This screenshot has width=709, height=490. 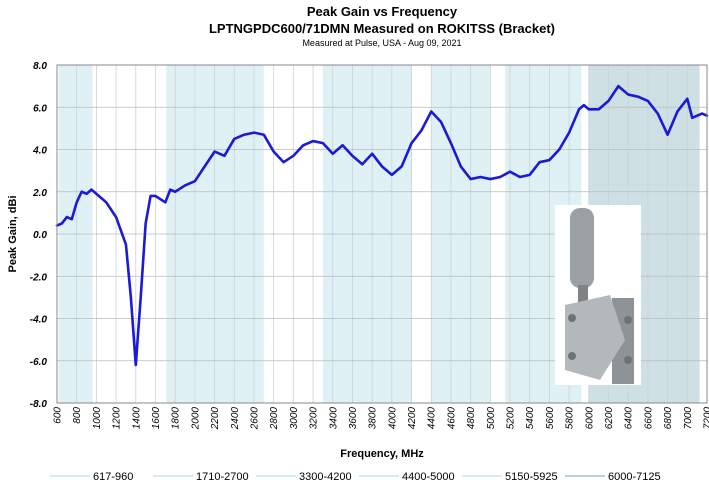 I want to click on y-tick-label: -4.0, so click(x=39, y=320).